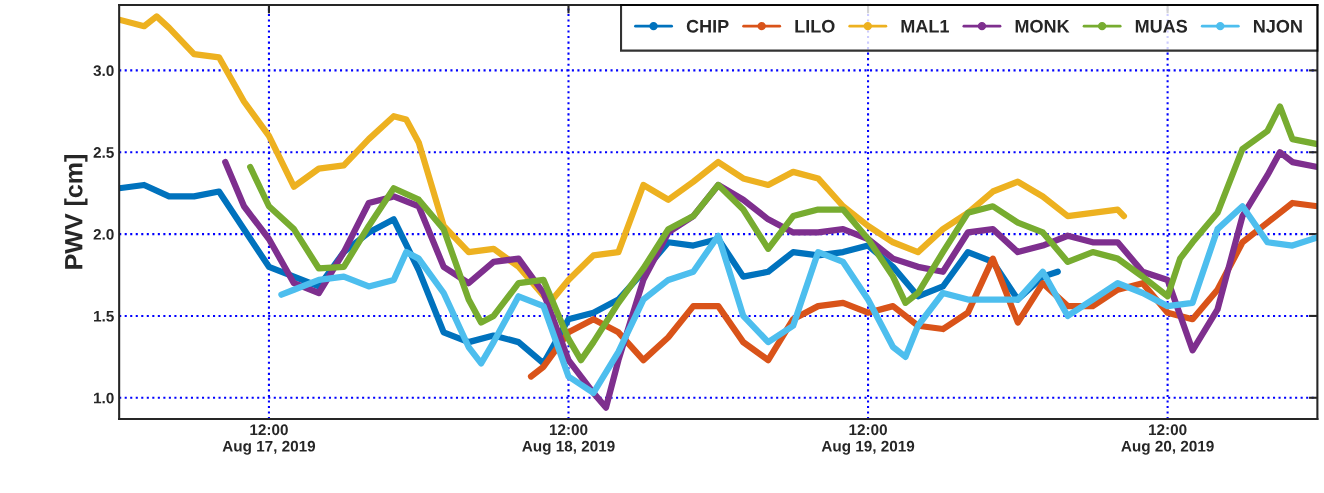 This screenshot has width=1324, height=493. Describe the element at coordinates (269, 439) in the screenshot. I see `x-tick-label: 12:00 Aug 17, 2019` at that location.